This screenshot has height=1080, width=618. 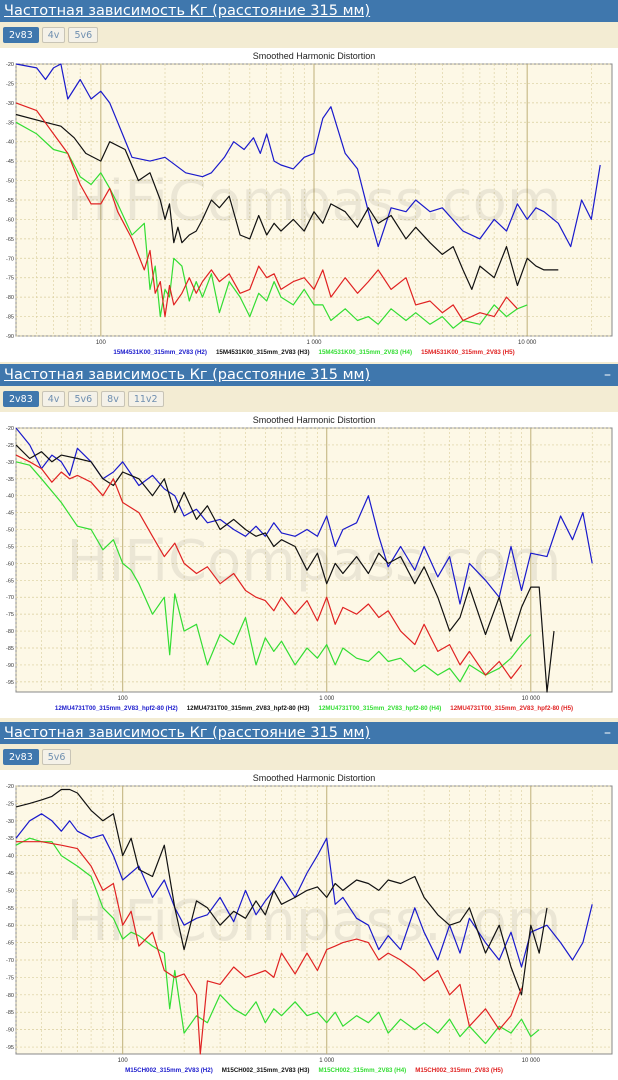 I want to click on voltage-tabs: 2v83 5v6, so click(x=309, y=757).